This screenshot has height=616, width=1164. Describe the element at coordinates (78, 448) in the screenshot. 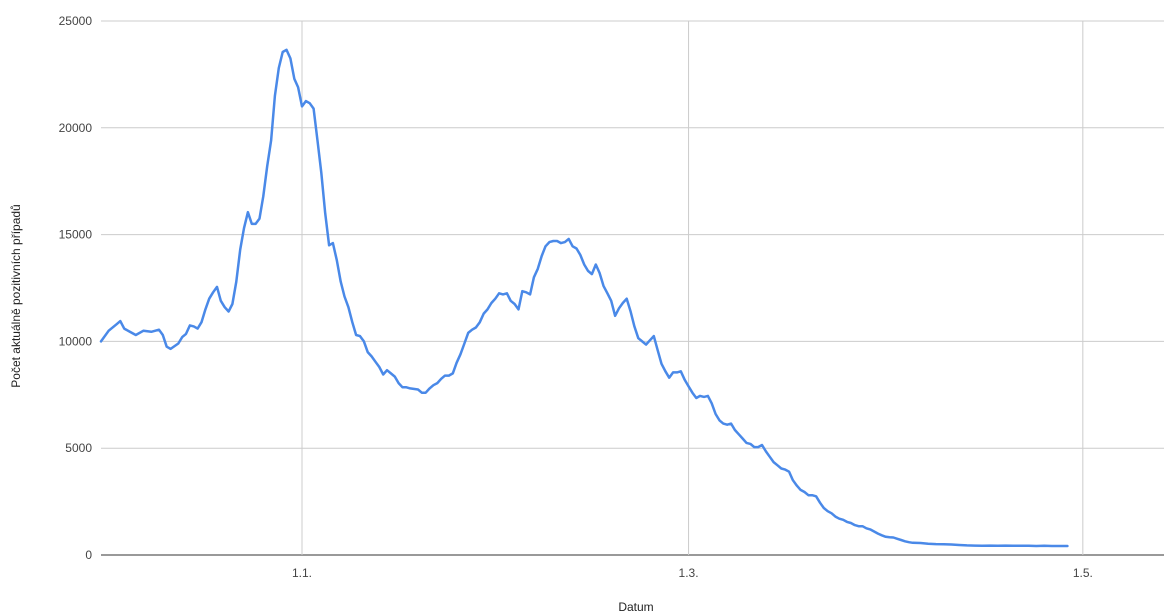

I see `y-tick-label: 5000` at that location.